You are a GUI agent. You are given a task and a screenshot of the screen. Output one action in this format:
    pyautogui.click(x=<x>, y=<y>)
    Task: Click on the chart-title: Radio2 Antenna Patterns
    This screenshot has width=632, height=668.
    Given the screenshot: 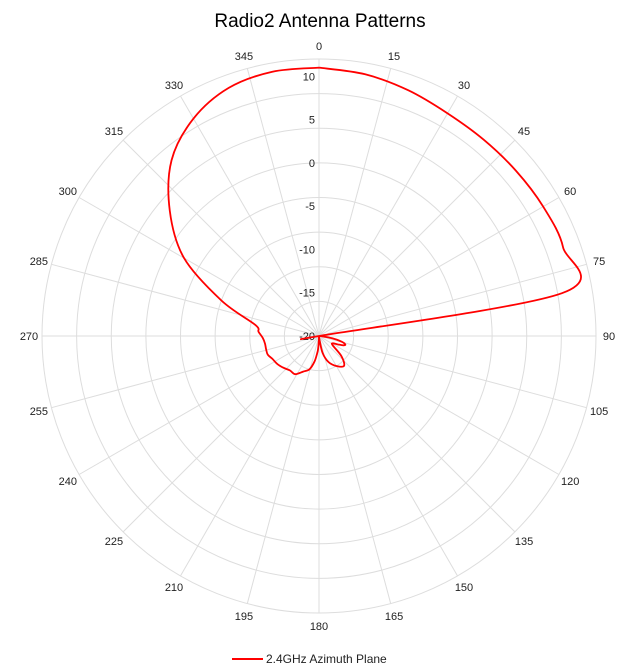 What is the action you would take?
    pyautogui.click(x=319, y=21)
    